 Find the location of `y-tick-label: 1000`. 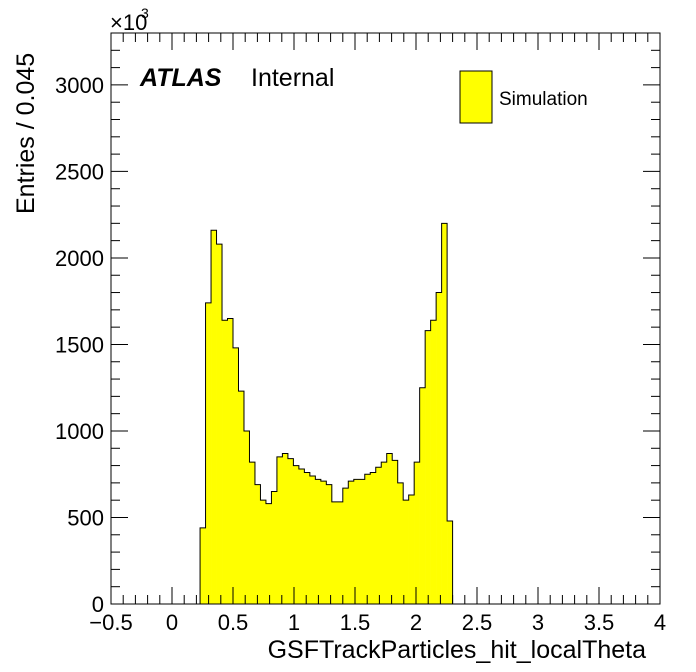

y-tick-label: 1000 is located at coordinates (79, 431).